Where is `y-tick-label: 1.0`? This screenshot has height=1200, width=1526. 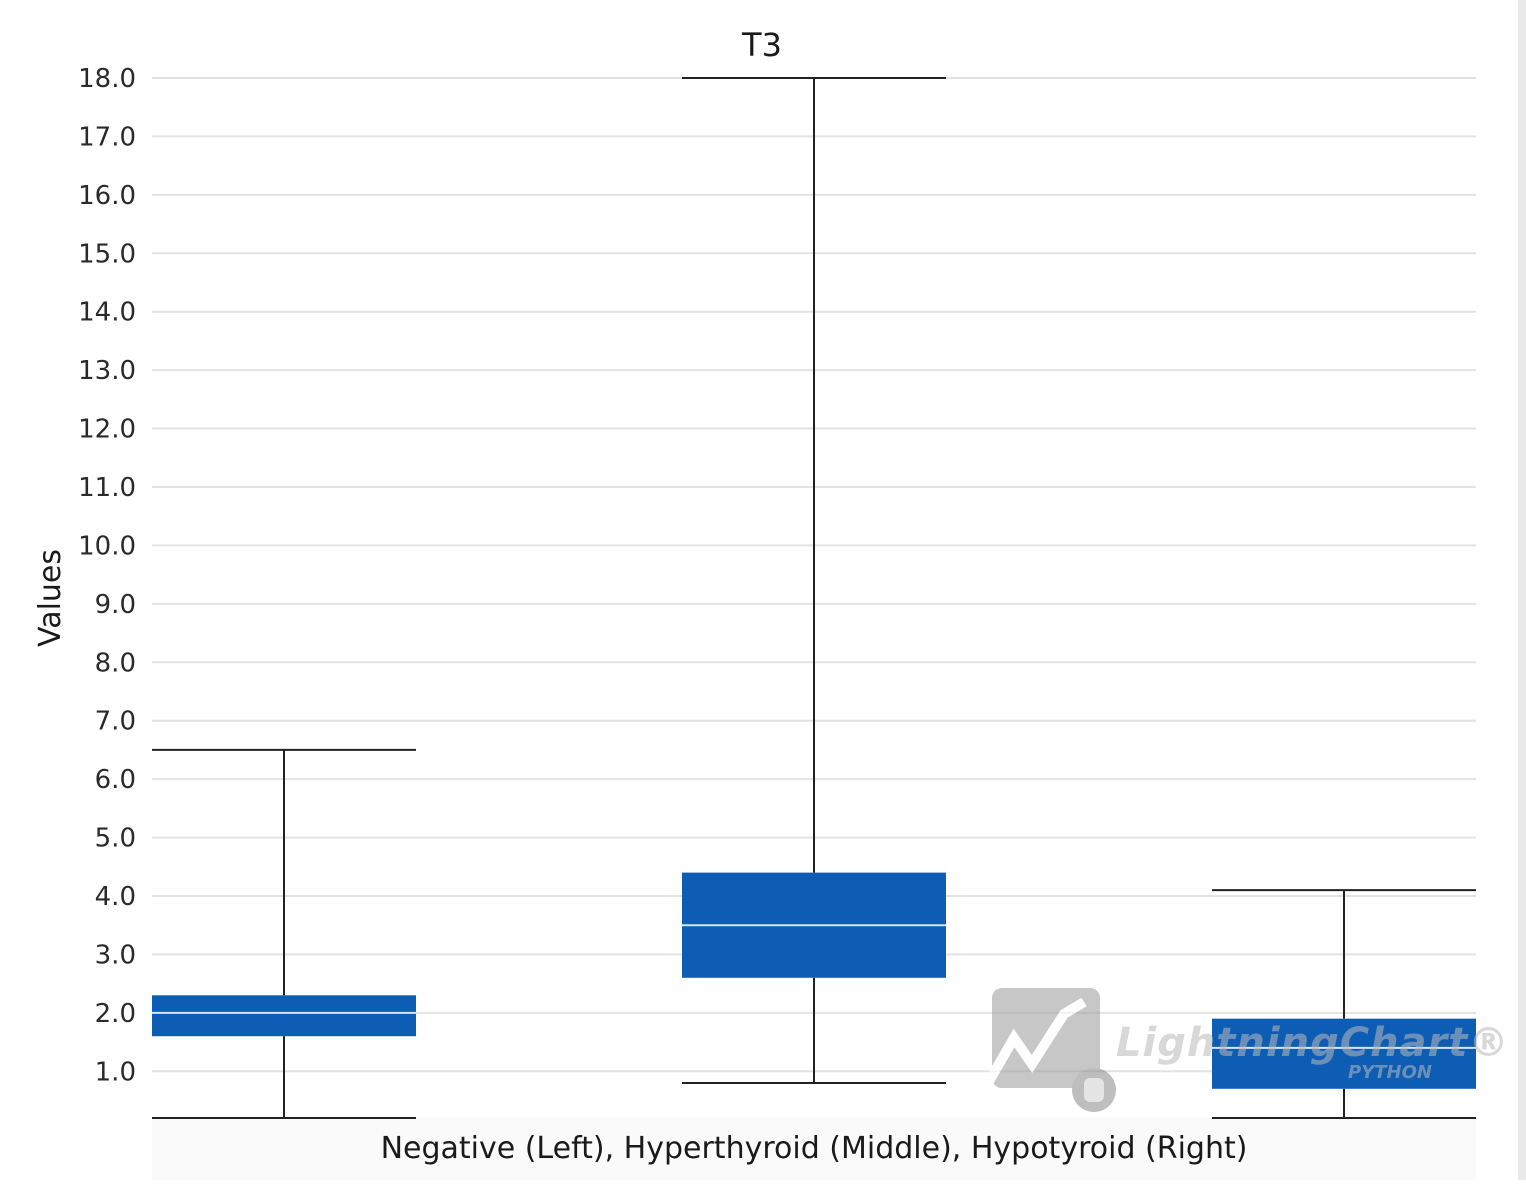 y-tick-label: 1.0 is located at coordinates (115, 1072).